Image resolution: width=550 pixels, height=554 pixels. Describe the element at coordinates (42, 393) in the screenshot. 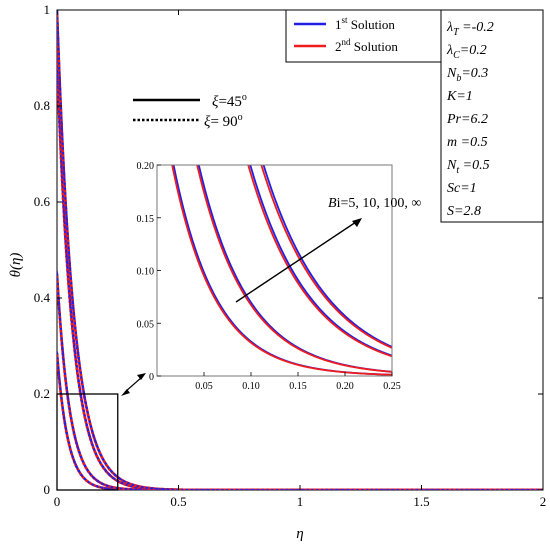

I see `y-tick-label: 0.2` at that location.